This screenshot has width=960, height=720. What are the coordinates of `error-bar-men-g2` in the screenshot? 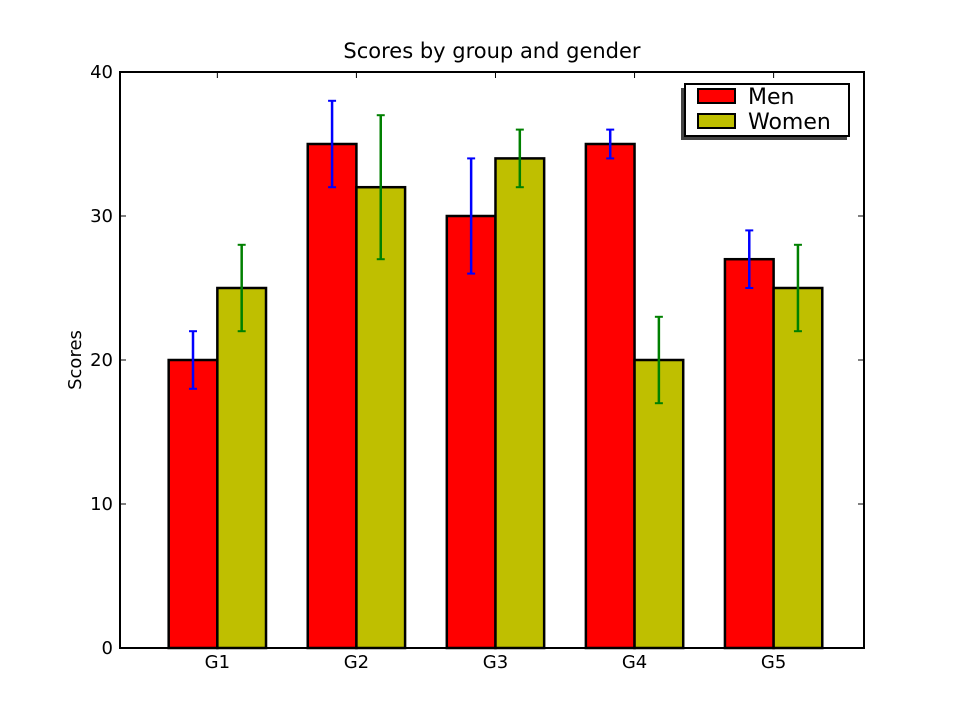 It's located at (332, 144).